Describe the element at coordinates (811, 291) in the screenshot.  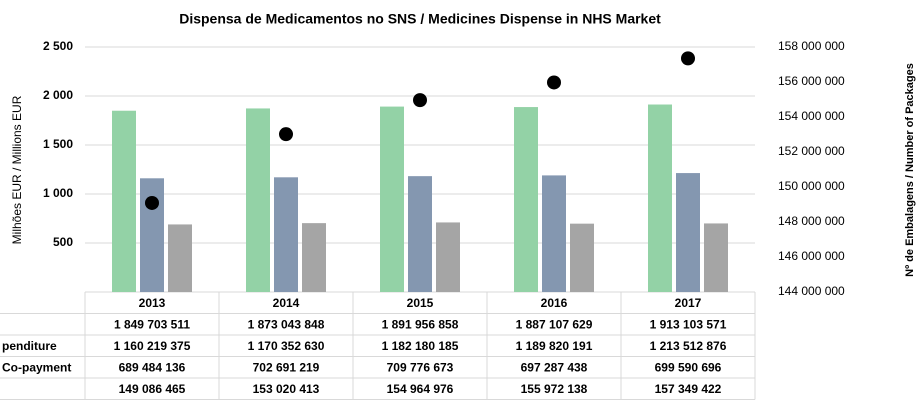
I see `y2-tick-label: 144 000 000` at that location.